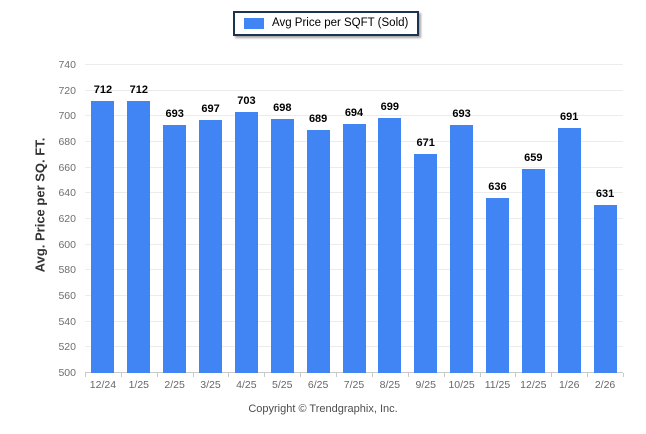 This screenshot has width=646, height=434. Describe the element at coordinates (67, 193) in the screenshot. I see `y-tick-label: 640` at that location.